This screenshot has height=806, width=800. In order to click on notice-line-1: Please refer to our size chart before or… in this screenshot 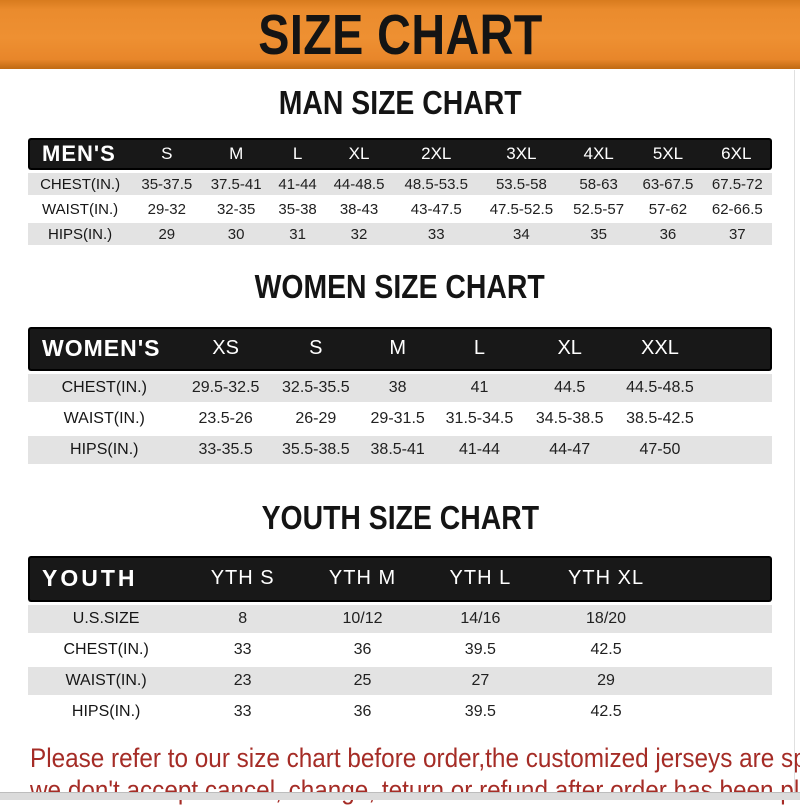, I will do `click(415, 758)`.